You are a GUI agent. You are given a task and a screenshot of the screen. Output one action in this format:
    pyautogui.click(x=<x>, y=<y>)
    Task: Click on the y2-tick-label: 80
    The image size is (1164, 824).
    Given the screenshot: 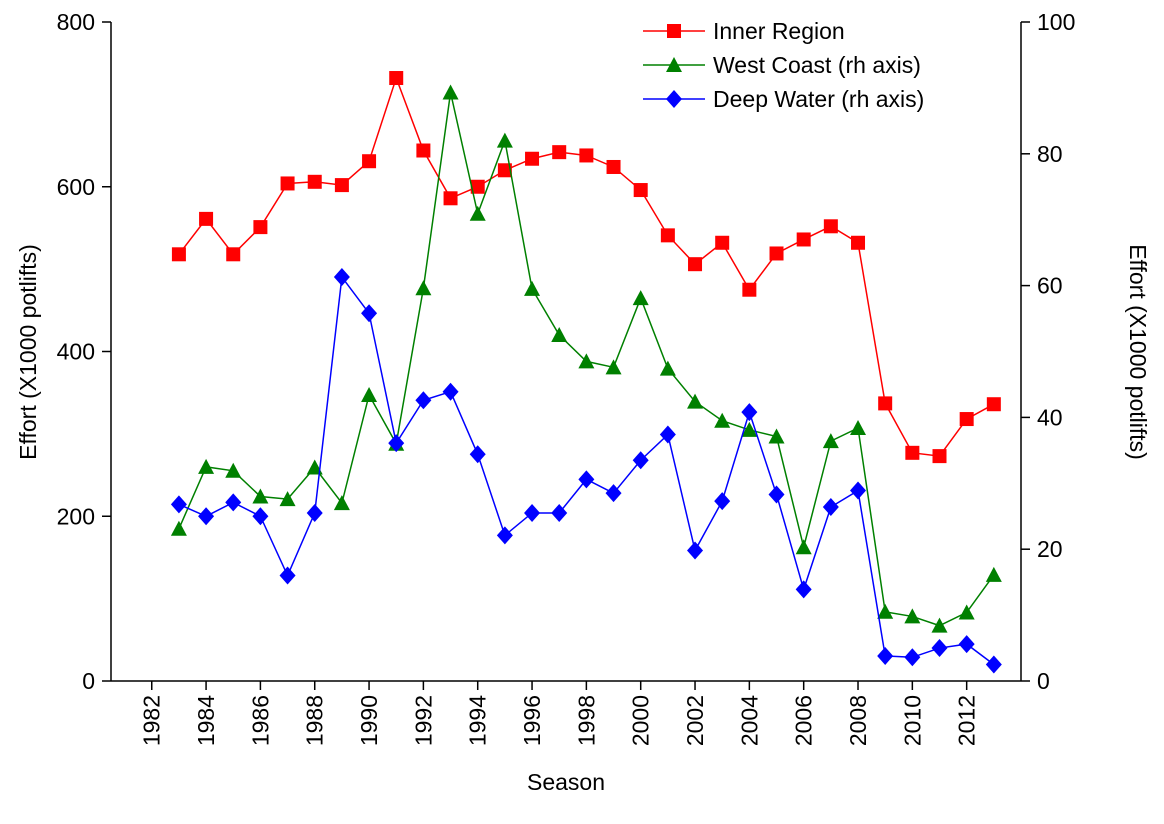 What is the action you would take?
    pyautogui.click(x=1050, y=154)
    